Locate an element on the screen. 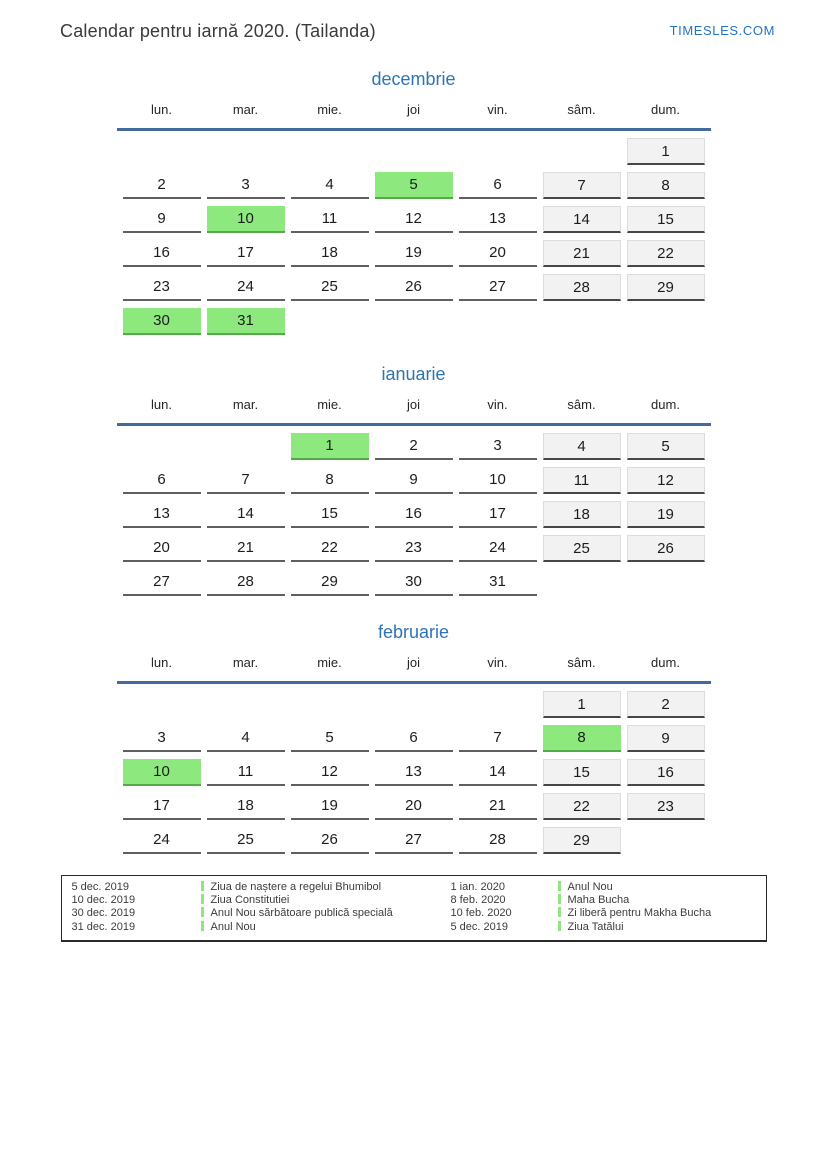  day-cell: 7 is located at coordinates (245, 480).